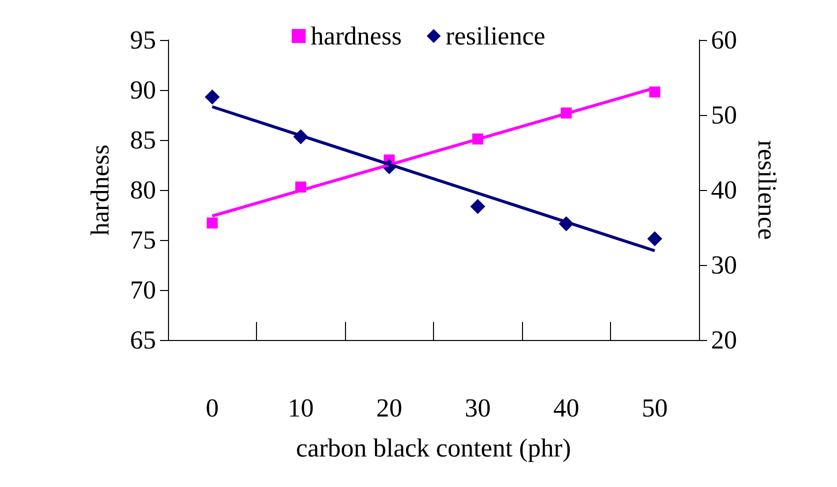  What do you see at coordinates (143, 190) in the screenshot?
I see `y-tick-label: 80` at bounding box center [143, 190].